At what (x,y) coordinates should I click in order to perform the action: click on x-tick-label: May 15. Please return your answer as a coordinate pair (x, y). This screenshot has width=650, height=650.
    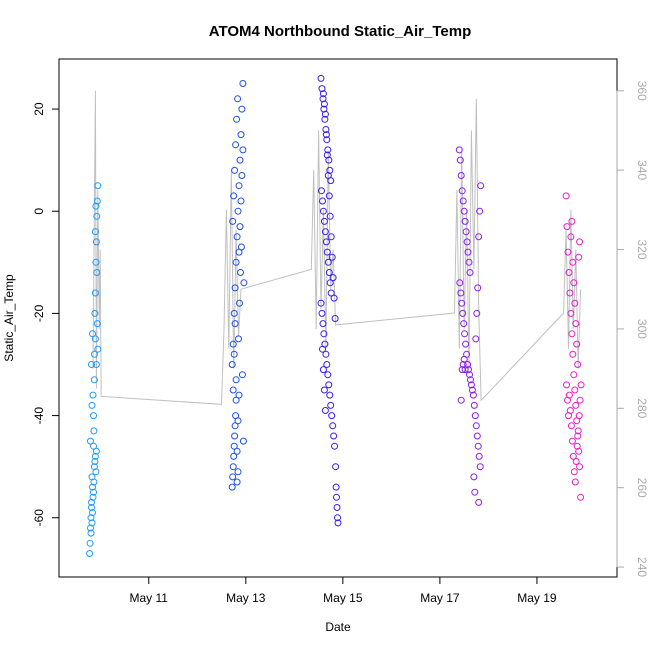
    Looking at the image, I should click on (343, 598).